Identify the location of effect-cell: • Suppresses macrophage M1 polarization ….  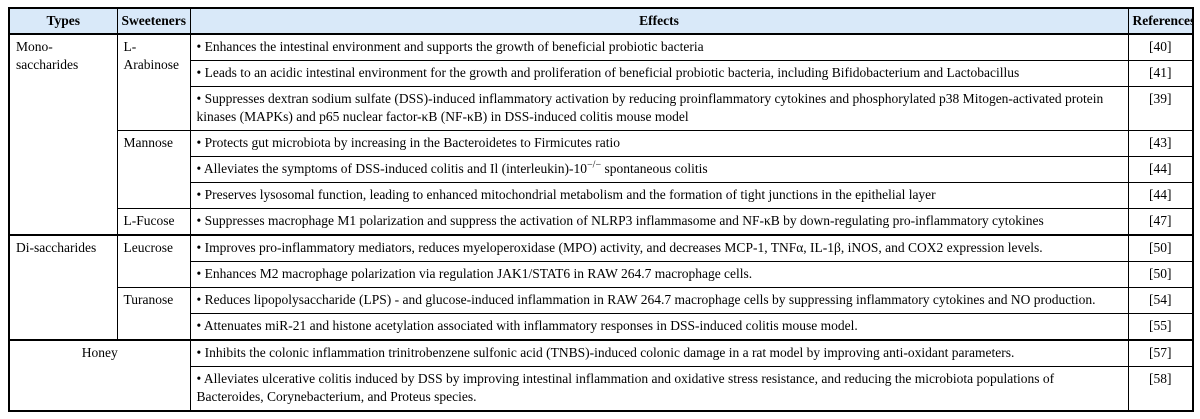
(659, 222).